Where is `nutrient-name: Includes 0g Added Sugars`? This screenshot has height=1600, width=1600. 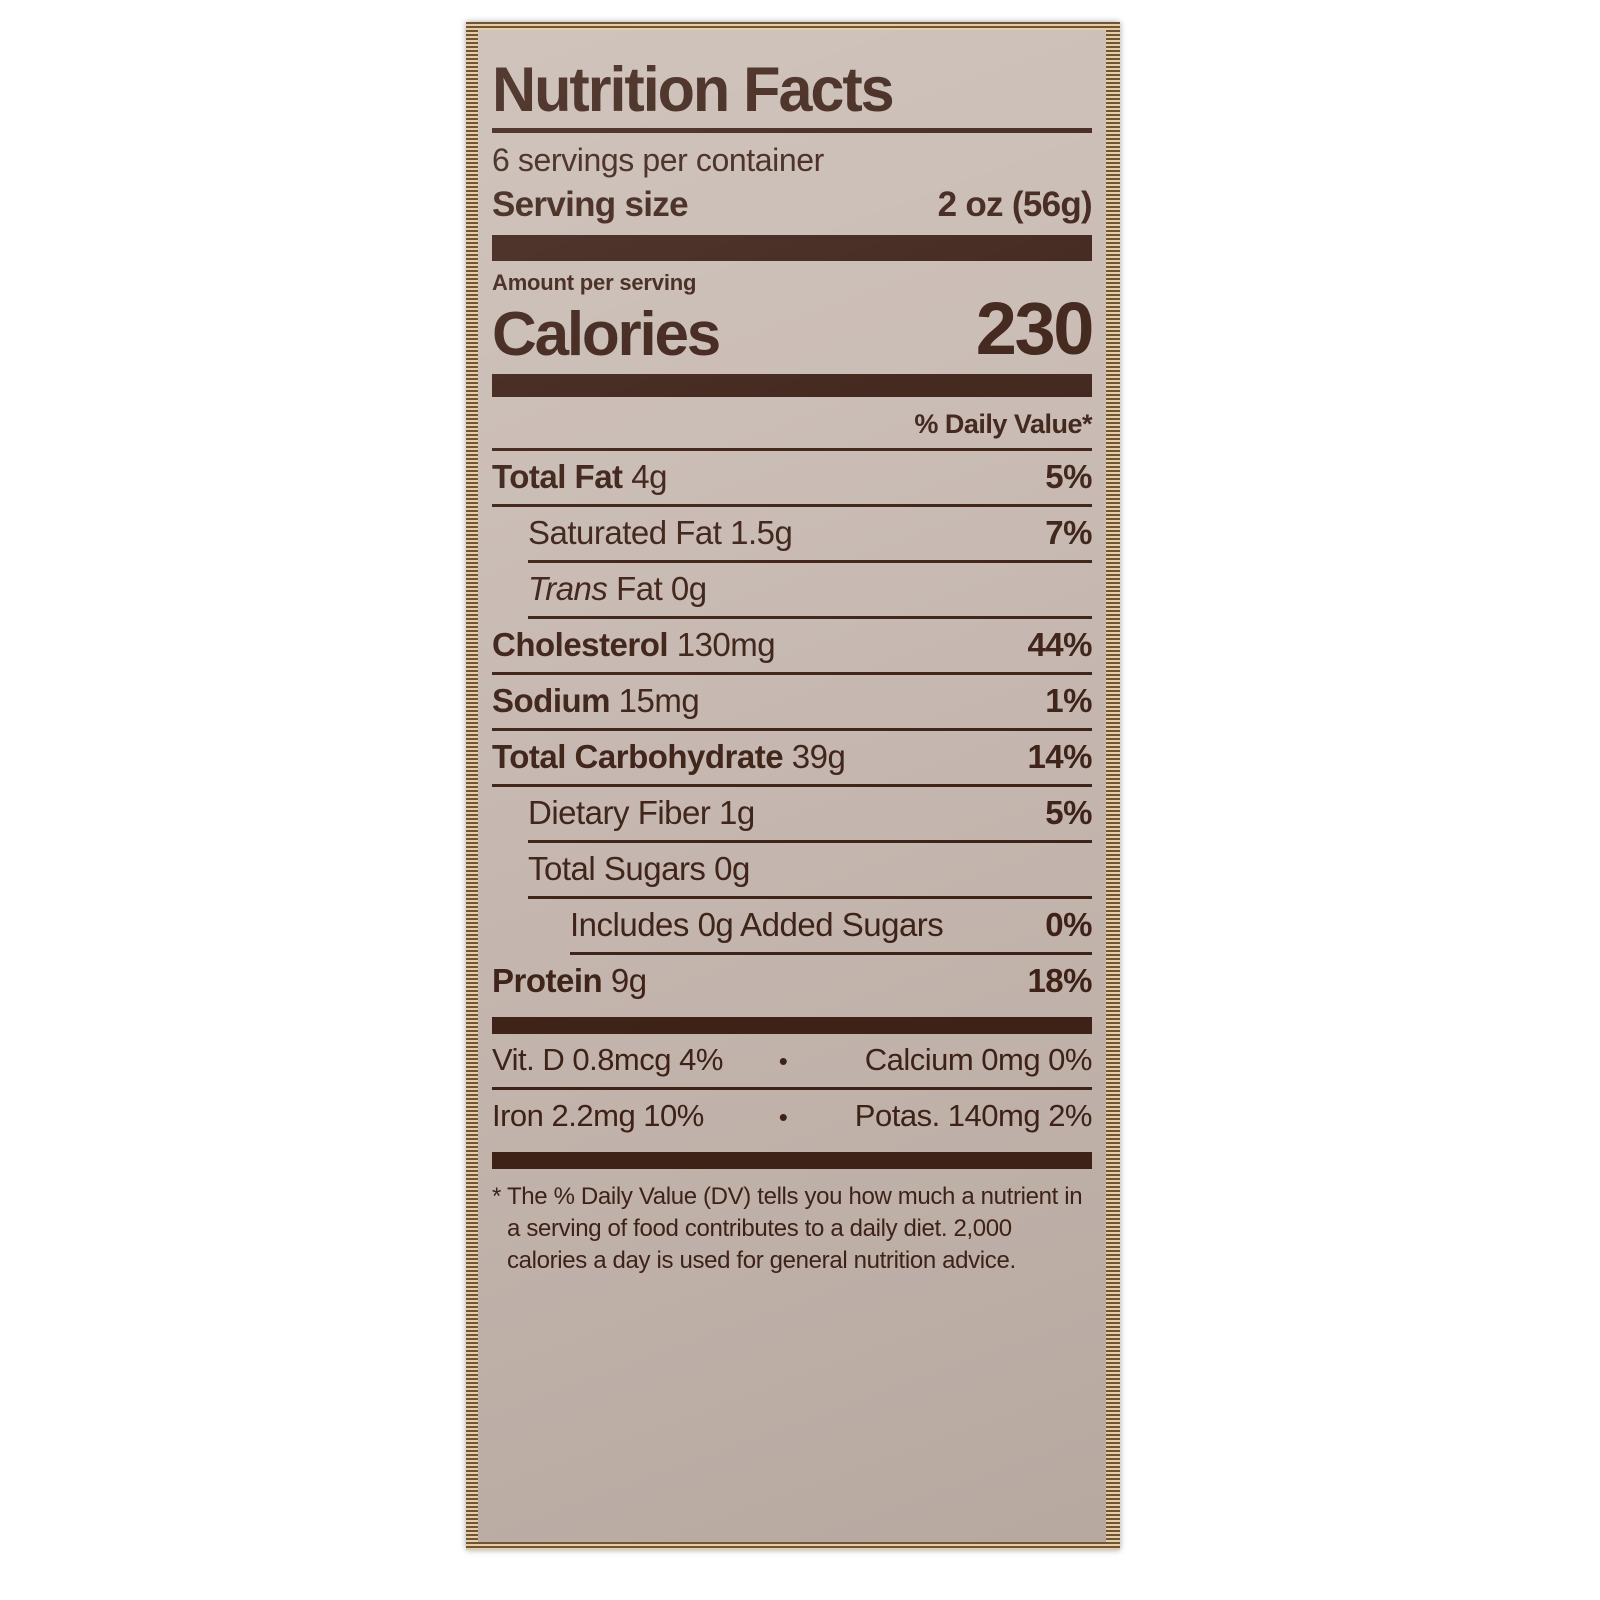 nutrient-name: Includes 0g Added Sugars is located at coordinates (757, 924).